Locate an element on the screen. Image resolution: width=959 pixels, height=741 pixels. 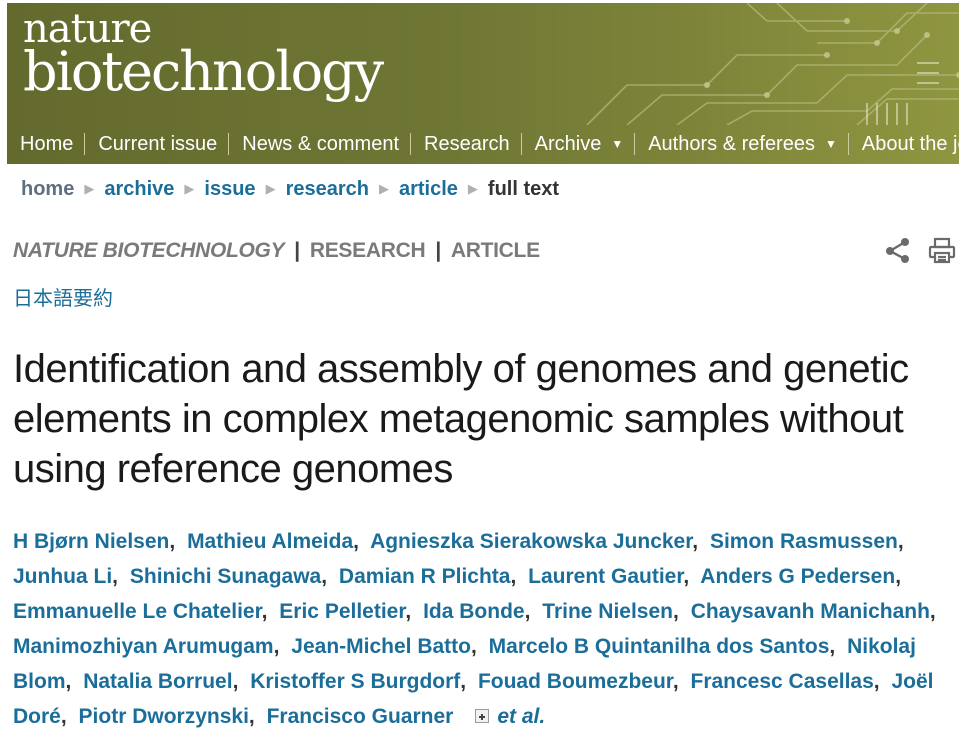
breadcrumb-article: article is located at coordinates (428, 188).